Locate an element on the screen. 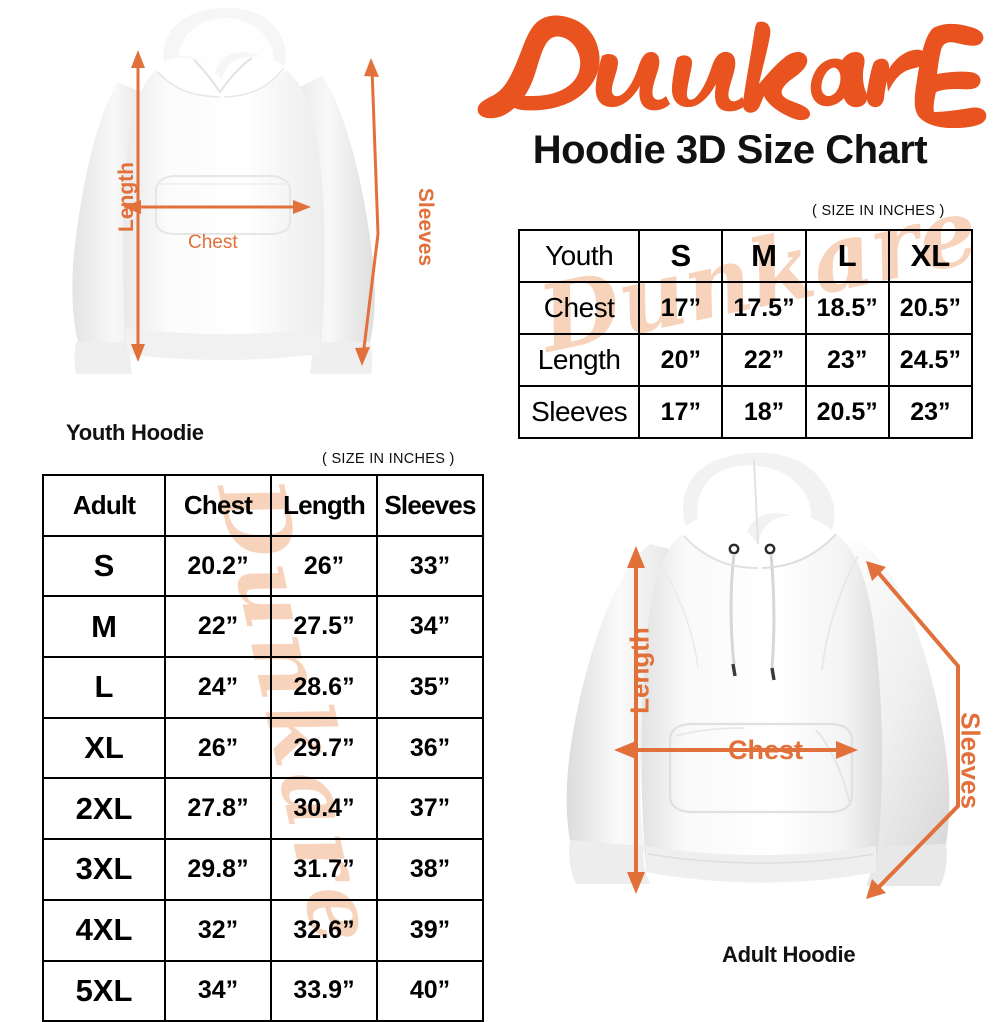 The image size is (1000, 1022). adult-sleeves-s: 33” is located at coordinates (430, 566).